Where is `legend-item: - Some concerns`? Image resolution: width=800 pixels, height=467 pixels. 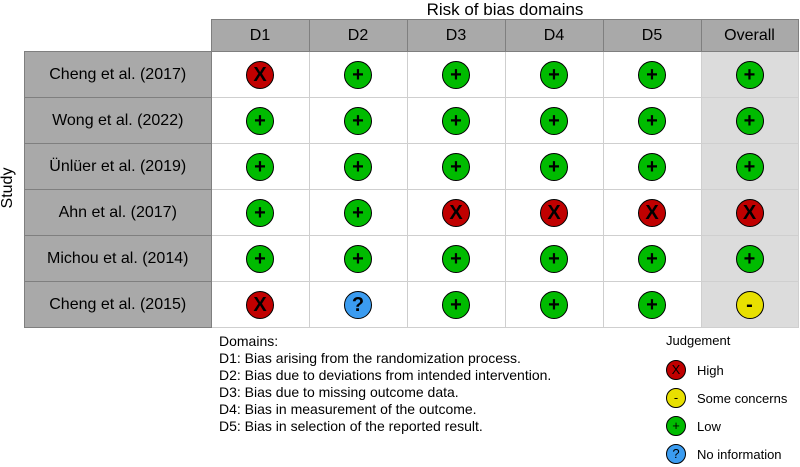 legend-item: - Some concerns is located at coordinates (726, 398).